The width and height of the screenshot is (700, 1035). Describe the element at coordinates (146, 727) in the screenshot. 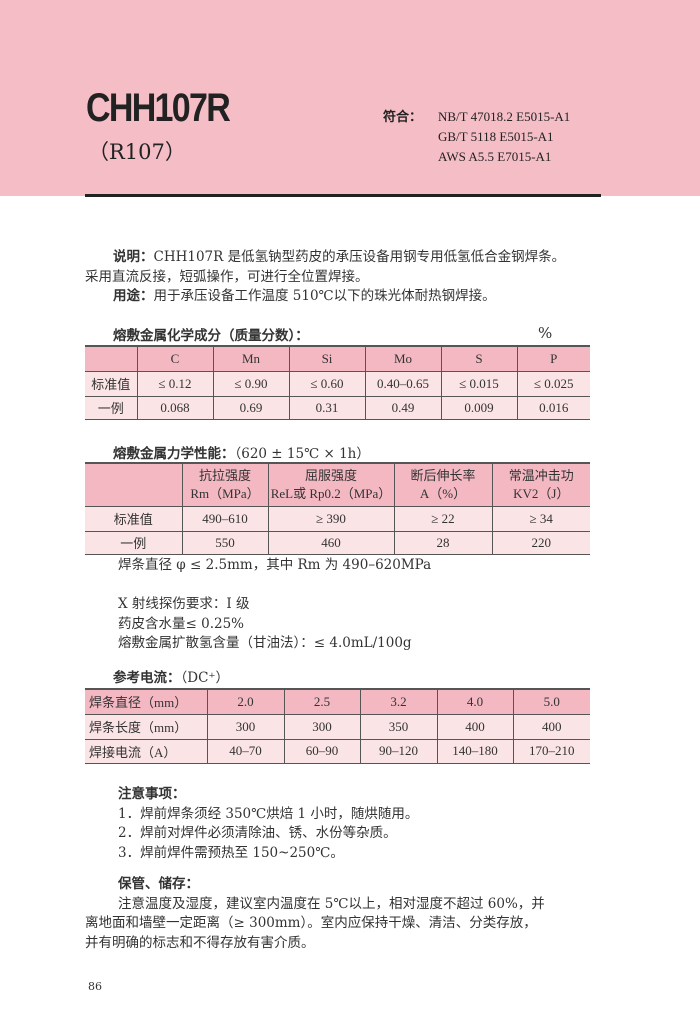

I see `table-cell: 焊条长度（mm）` at that location.